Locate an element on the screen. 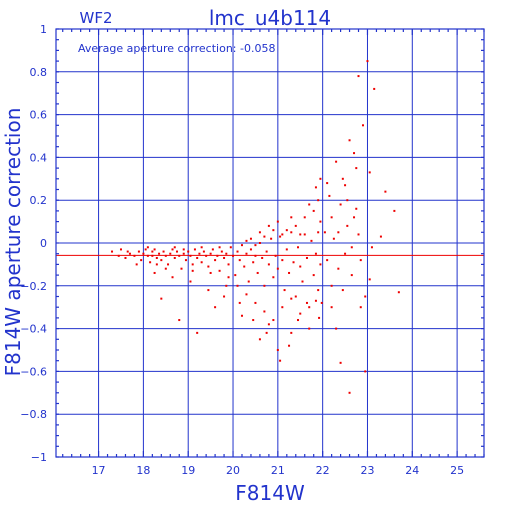 Image resolution: width=512 pixels, height=512 pixels. x-tick-label: 21 is located at coordinates (278, 470).